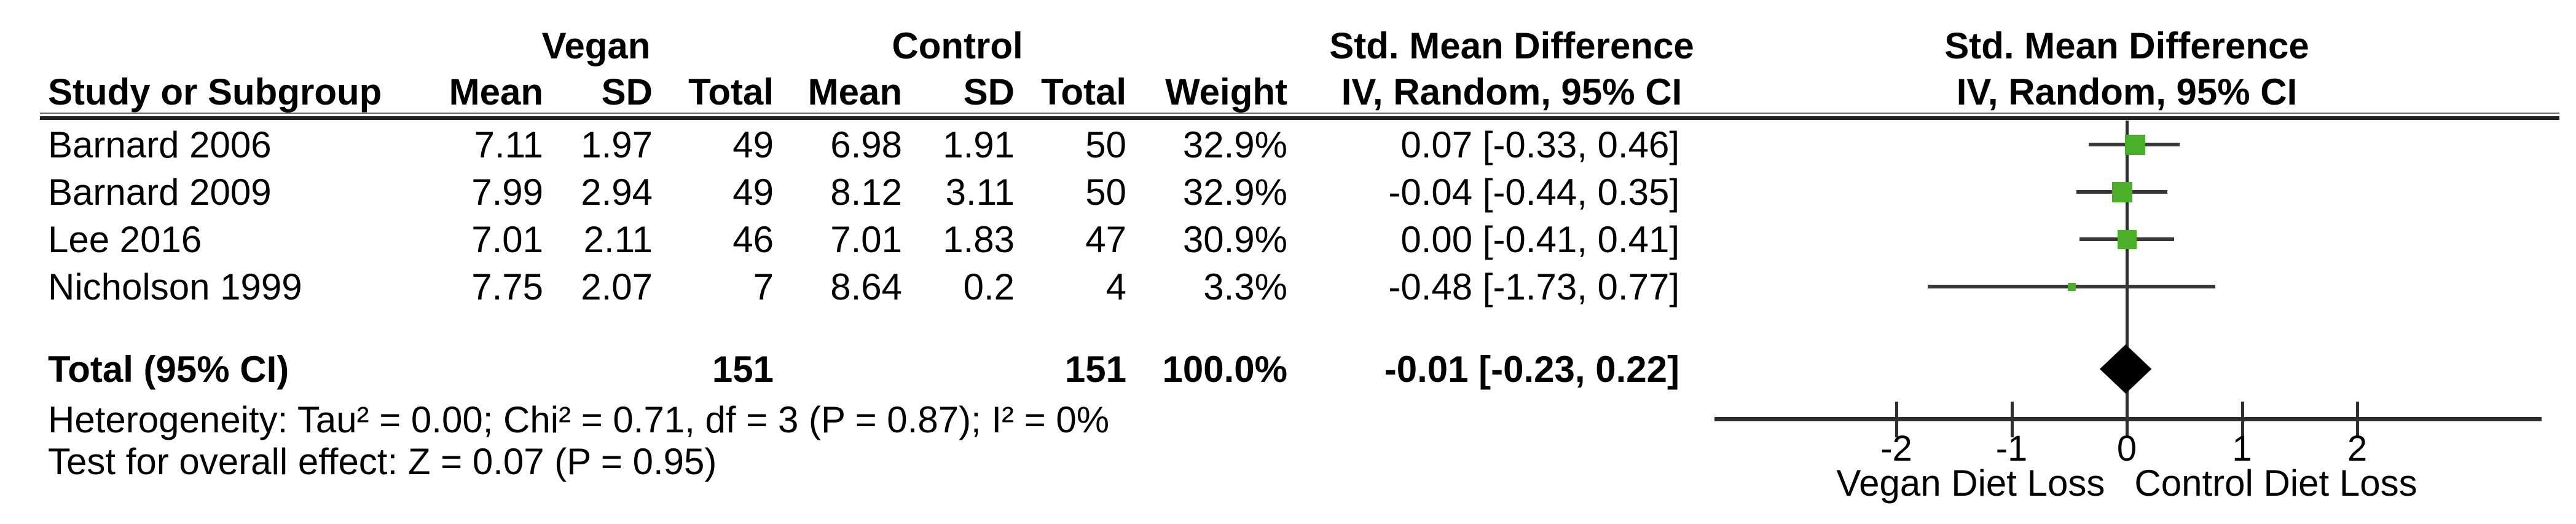 The width and height of the screenshot is (2576, 524). What do you see at coordinates (1095, 369) in the screenshot?
I see `total-control-total: 151` at bounding box center [1095, 369].